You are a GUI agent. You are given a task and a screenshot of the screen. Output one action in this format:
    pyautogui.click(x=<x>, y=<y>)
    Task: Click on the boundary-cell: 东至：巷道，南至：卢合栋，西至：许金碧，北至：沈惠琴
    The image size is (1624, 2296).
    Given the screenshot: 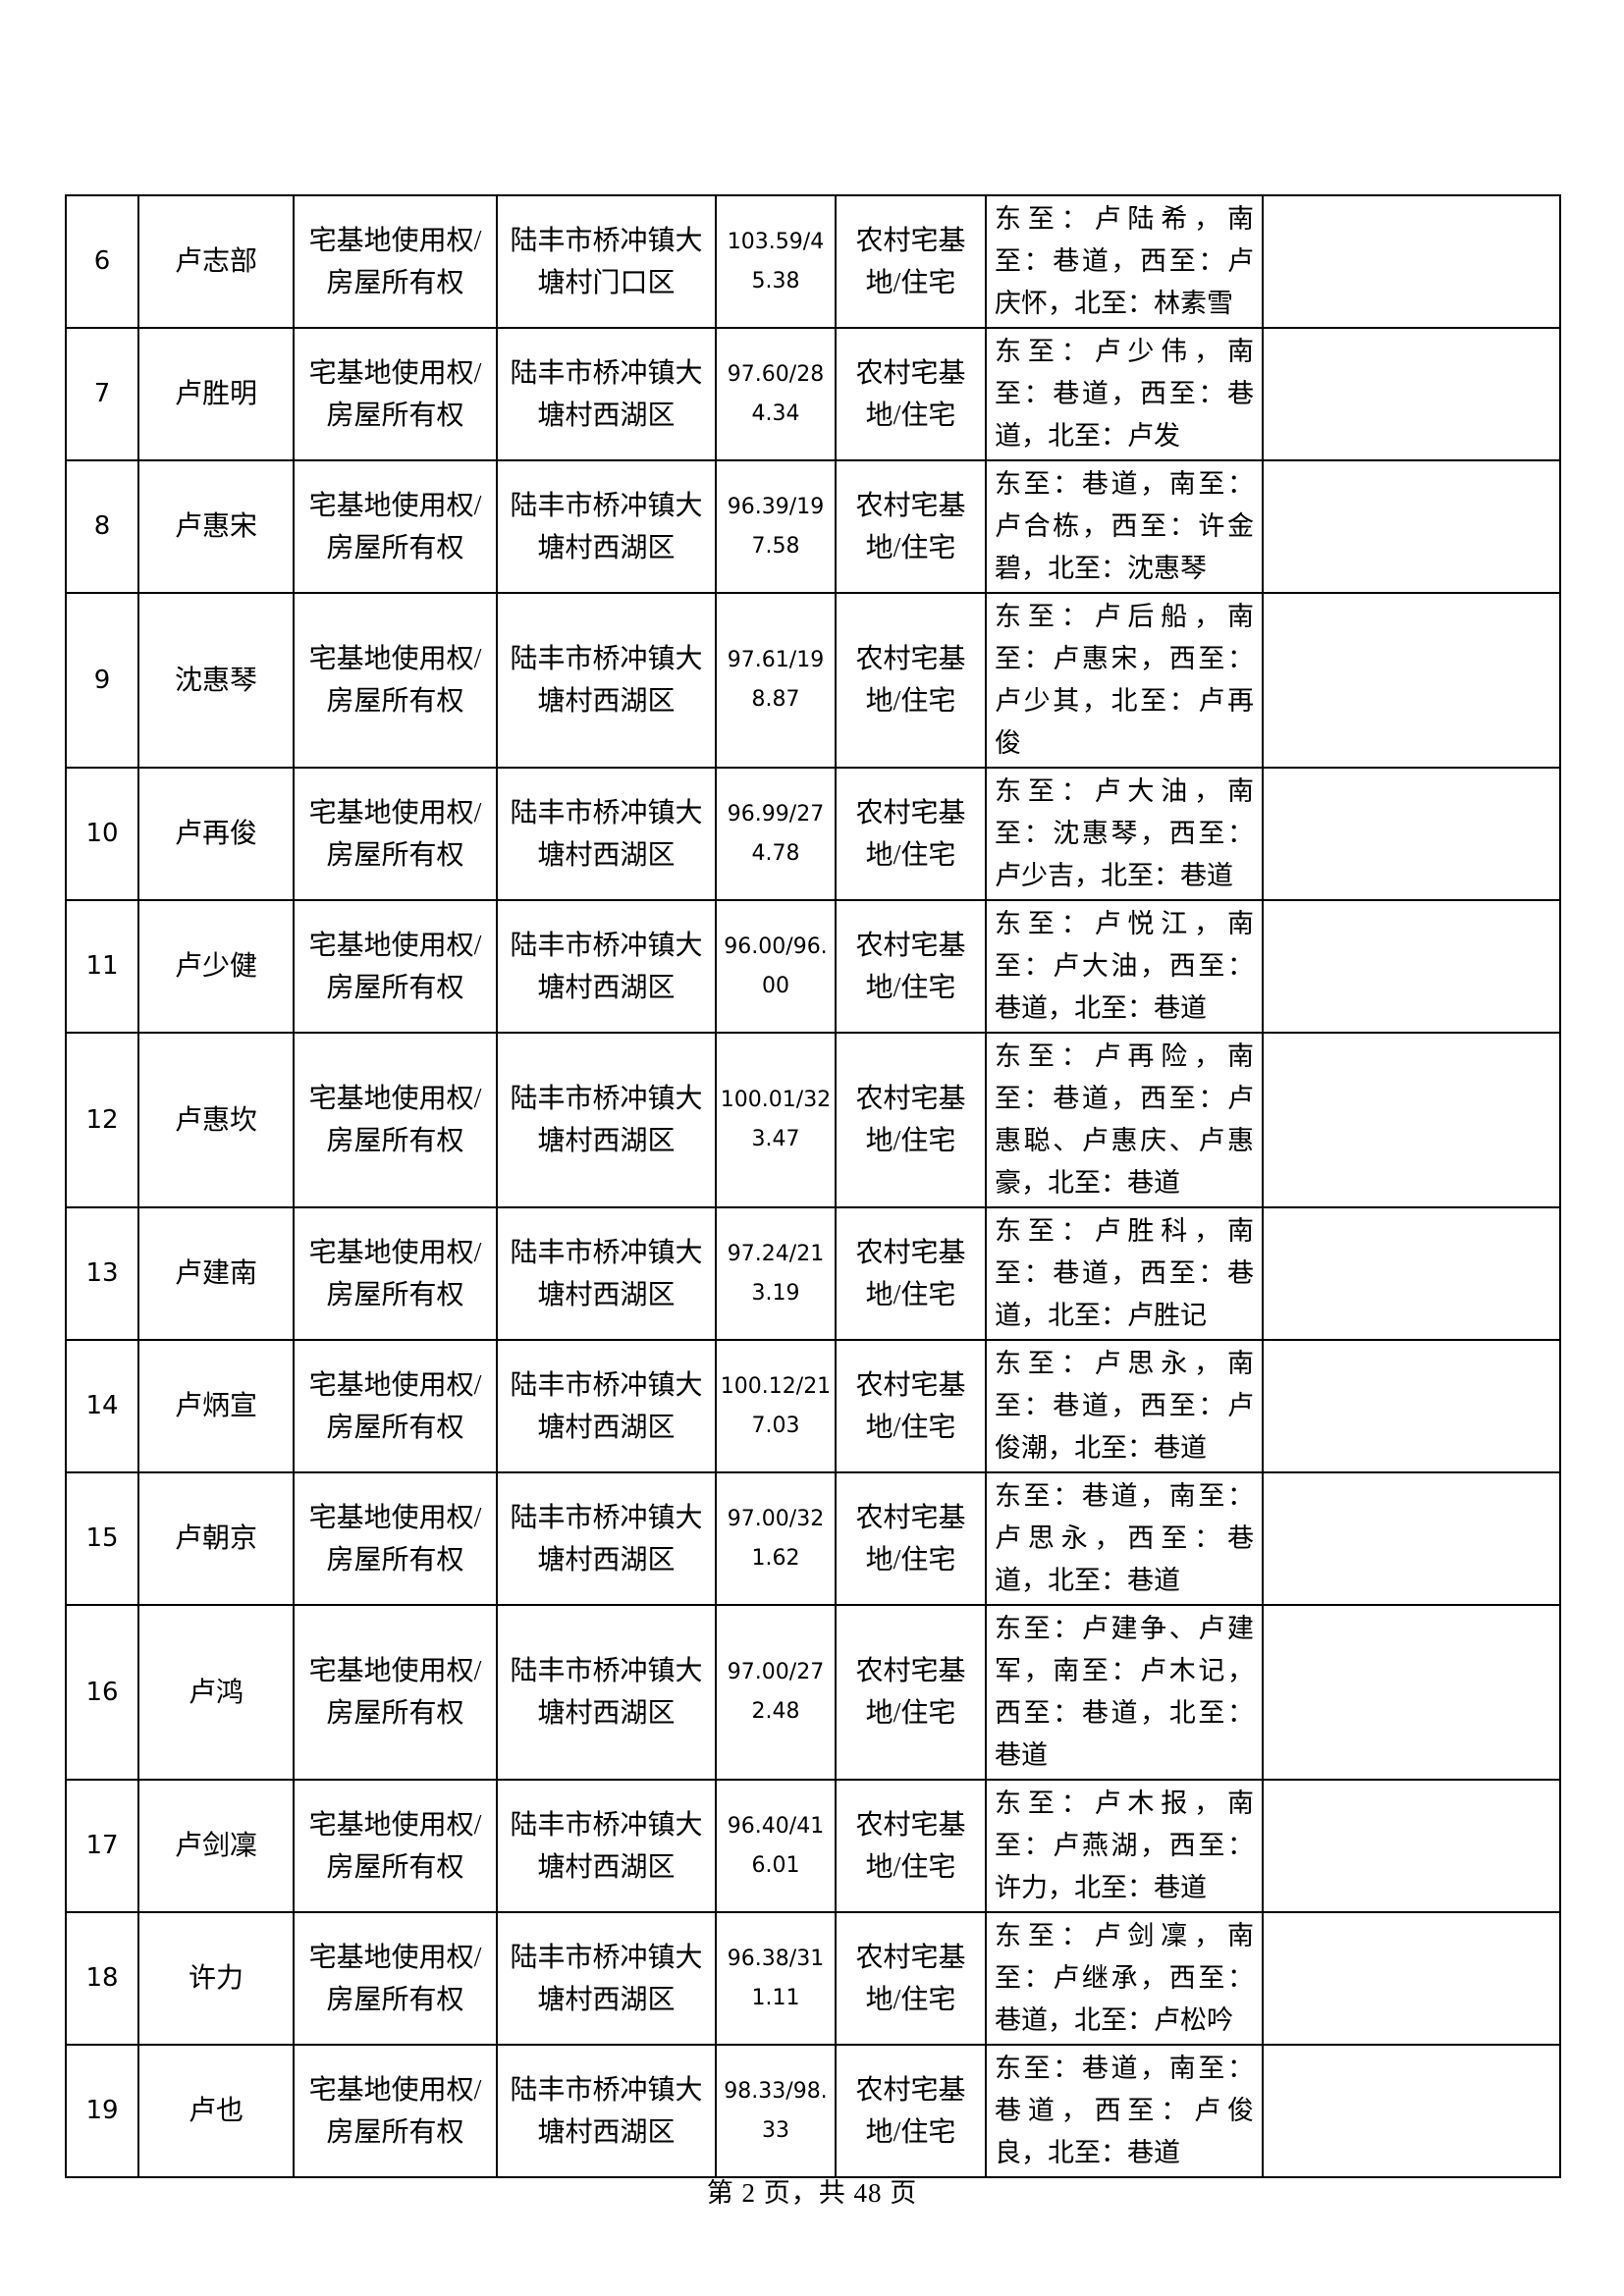 What is the action you would take?
    pyautogui.click(x=1124, y=526)
    